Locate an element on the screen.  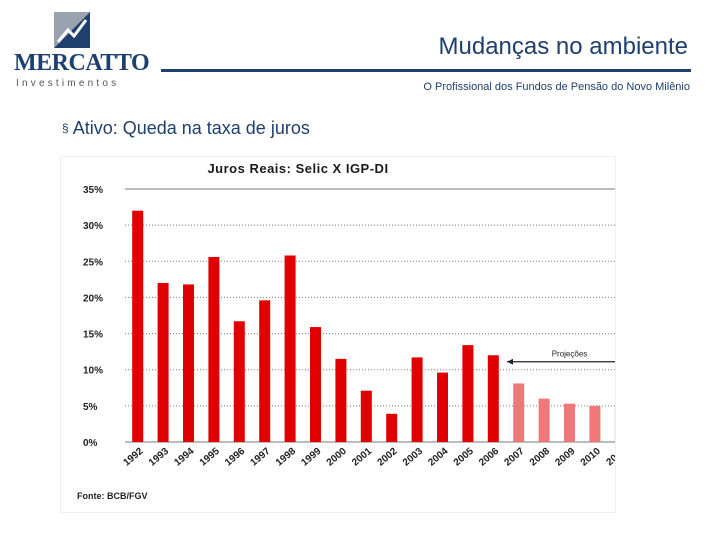
x-tick-label: 2009 is located at coordinates (565, 457).